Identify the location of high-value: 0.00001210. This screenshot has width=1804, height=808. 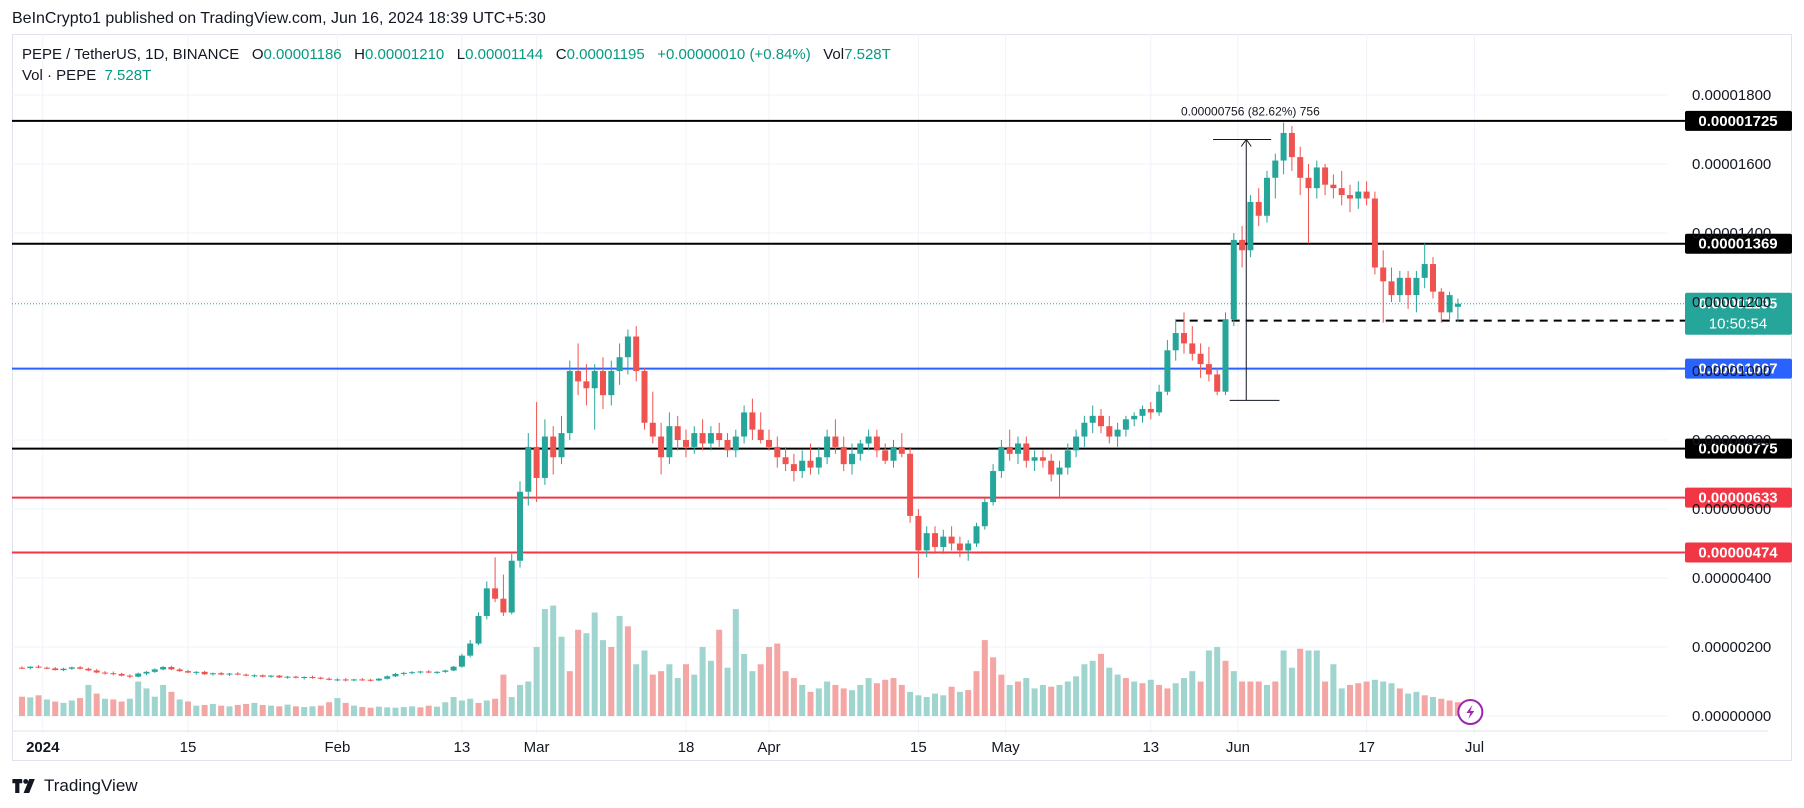
(405, 54).